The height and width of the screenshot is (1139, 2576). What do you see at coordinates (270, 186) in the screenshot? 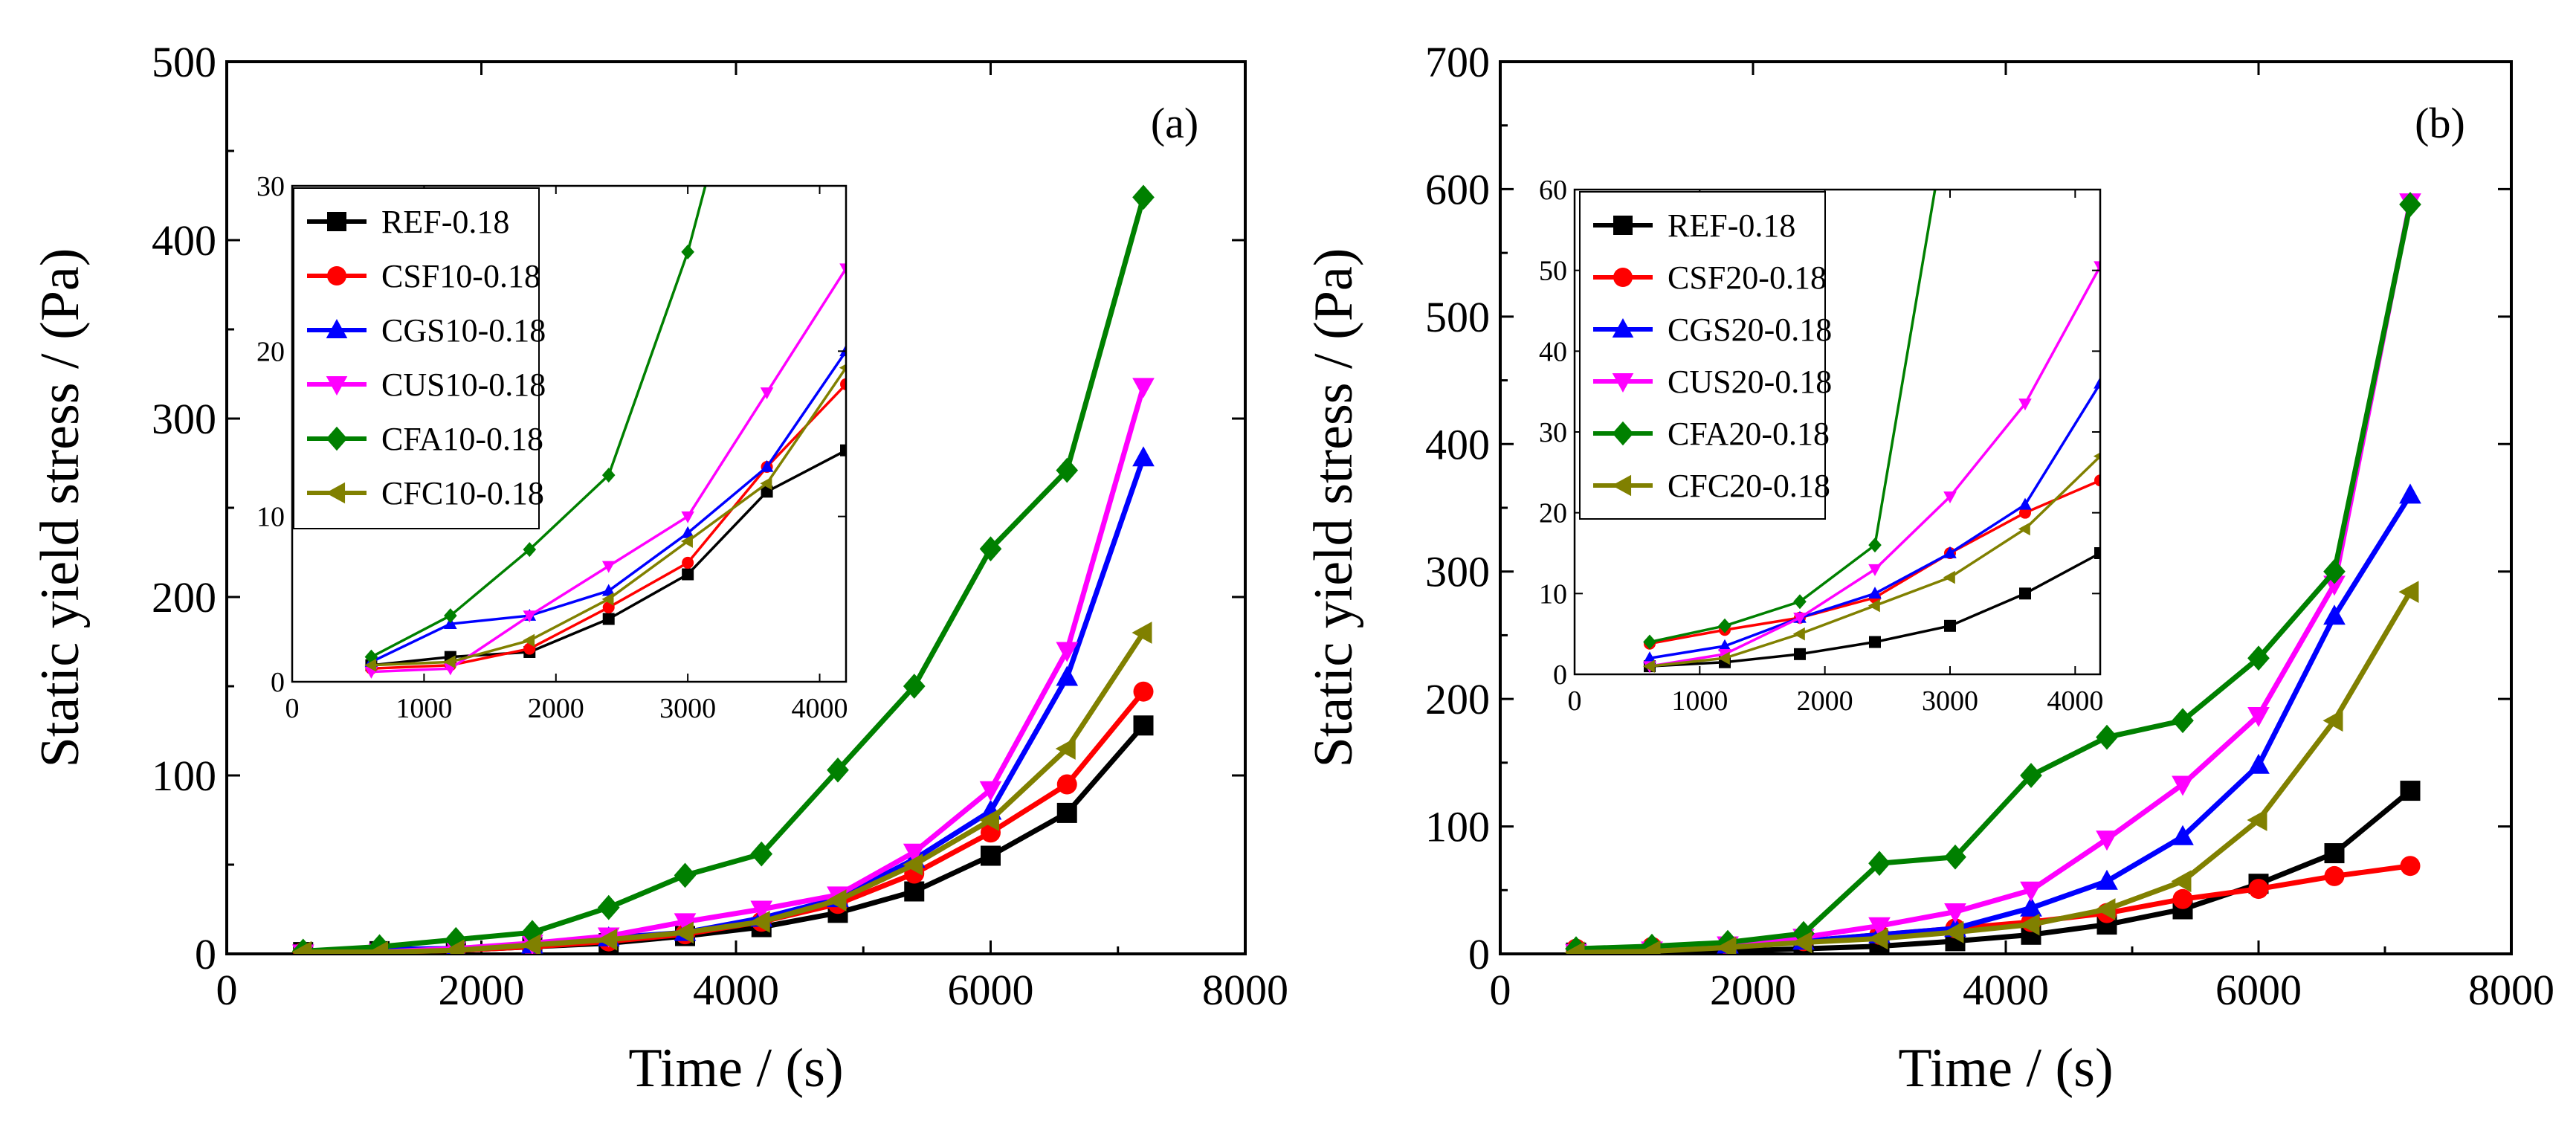
I see `inset-y-tick-label: 30` at bounding box center [270, 186].